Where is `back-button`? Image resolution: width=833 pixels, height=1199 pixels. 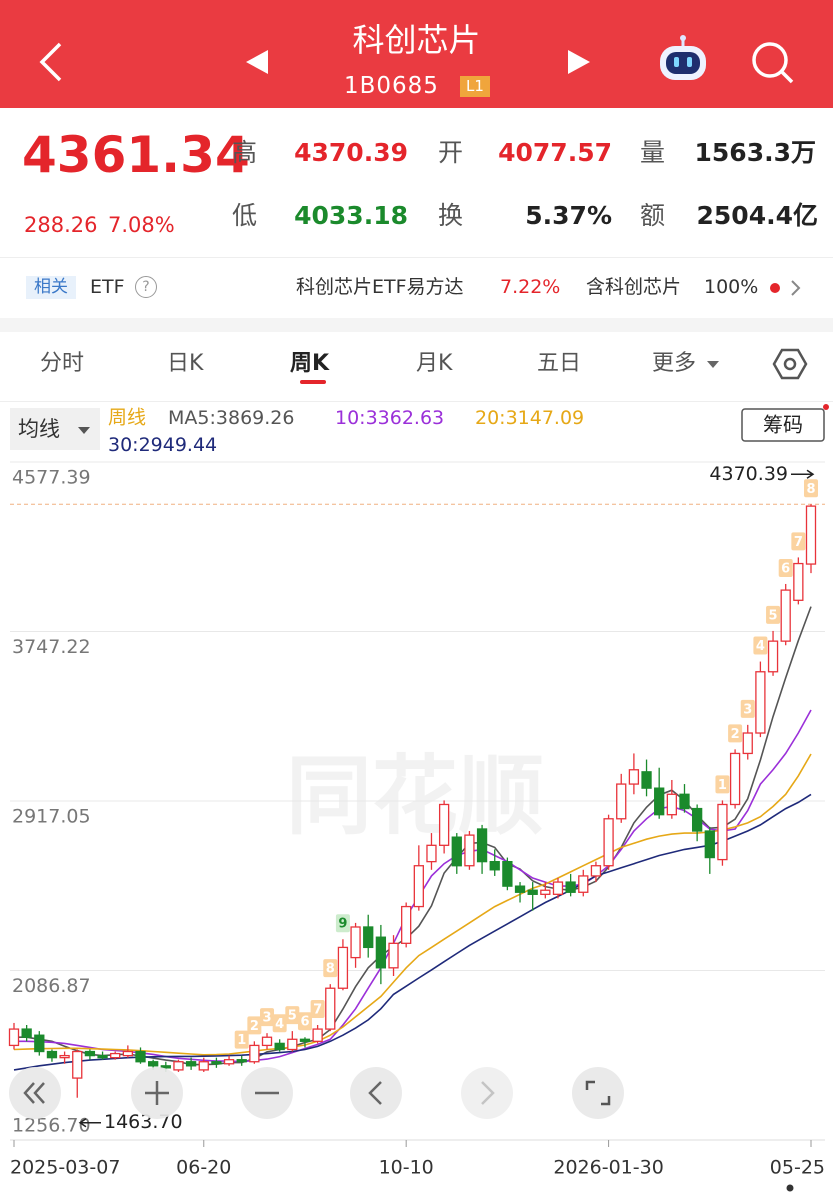 back-button is located at coordinates (50, 62).